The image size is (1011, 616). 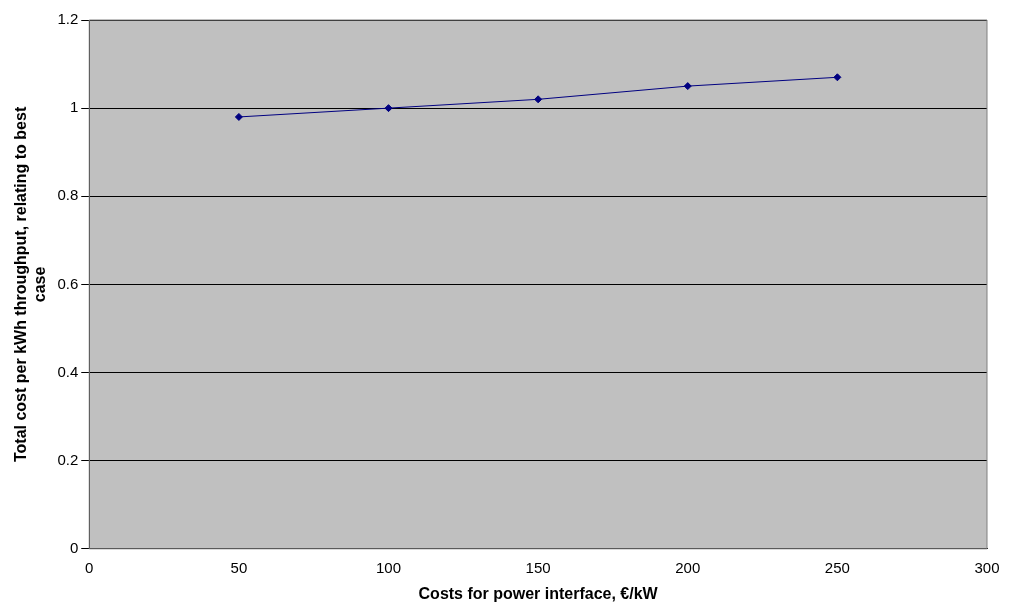 I want to click on x-tick-label: 100, so click(x=388, y=567).